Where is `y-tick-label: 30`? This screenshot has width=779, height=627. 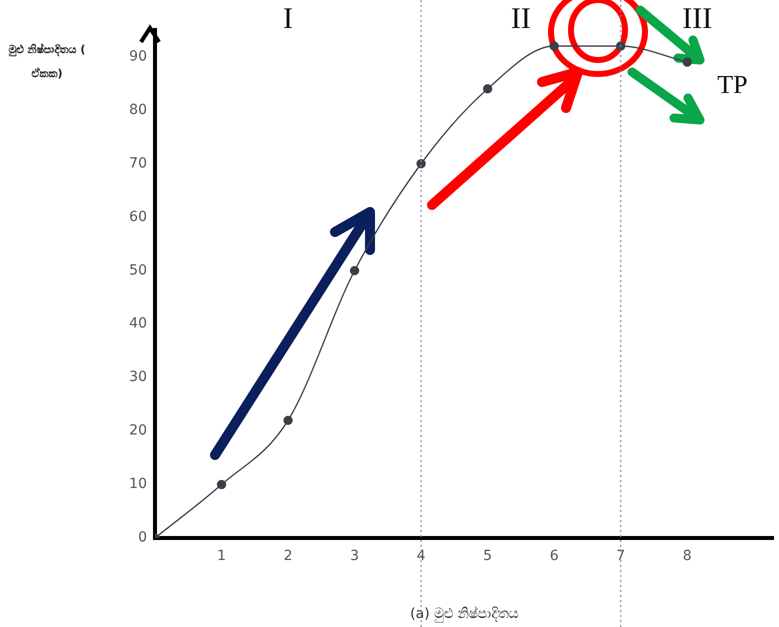 y-tick-label: 30 is located at coordinates (138, 377).